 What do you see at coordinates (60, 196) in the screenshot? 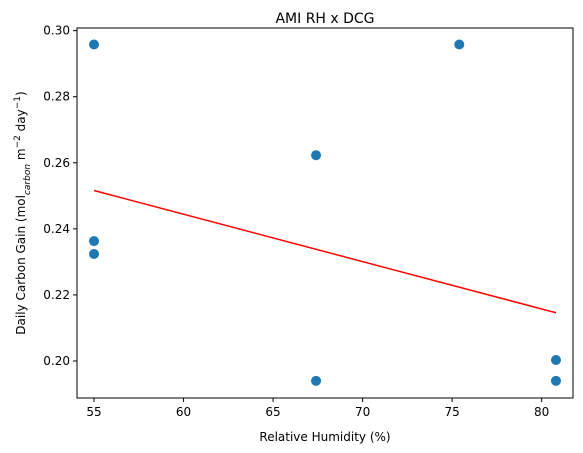
I see `y-axis: 0.20 0.22 0.24 0.26 0.28 0.30` at bounding box center [60, 196].